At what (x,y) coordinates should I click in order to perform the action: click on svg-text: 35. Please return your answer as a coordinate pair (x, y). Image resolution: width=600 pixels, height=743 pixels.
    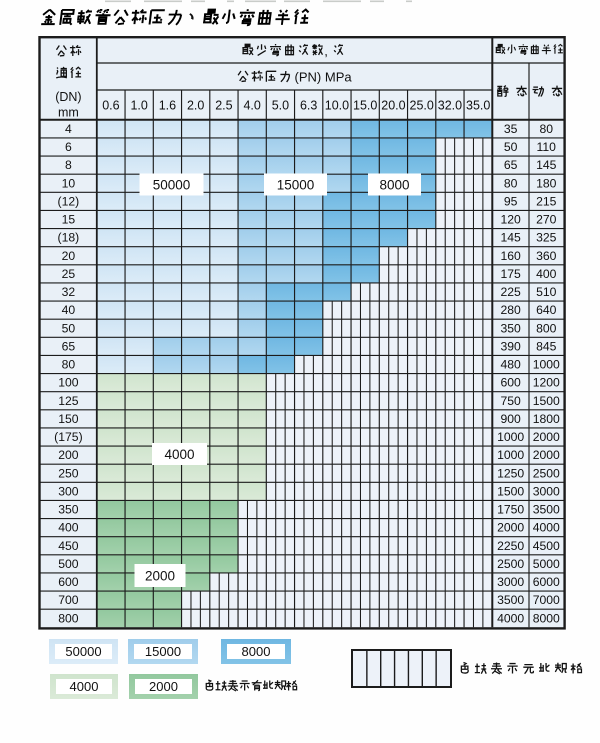
    Looking at the image, I should click on (511, 129).